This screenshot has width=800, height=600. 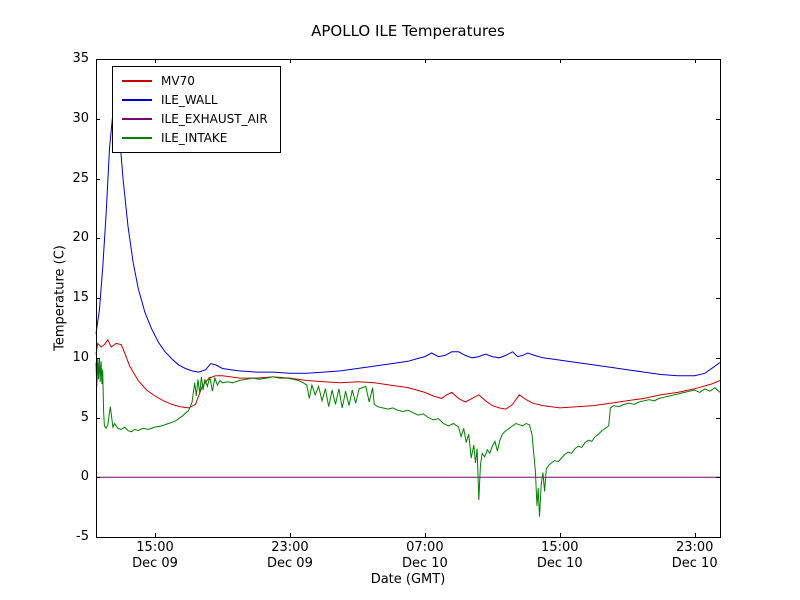 I want to click on y-tick-label: -5, so click(x=82, y=536).